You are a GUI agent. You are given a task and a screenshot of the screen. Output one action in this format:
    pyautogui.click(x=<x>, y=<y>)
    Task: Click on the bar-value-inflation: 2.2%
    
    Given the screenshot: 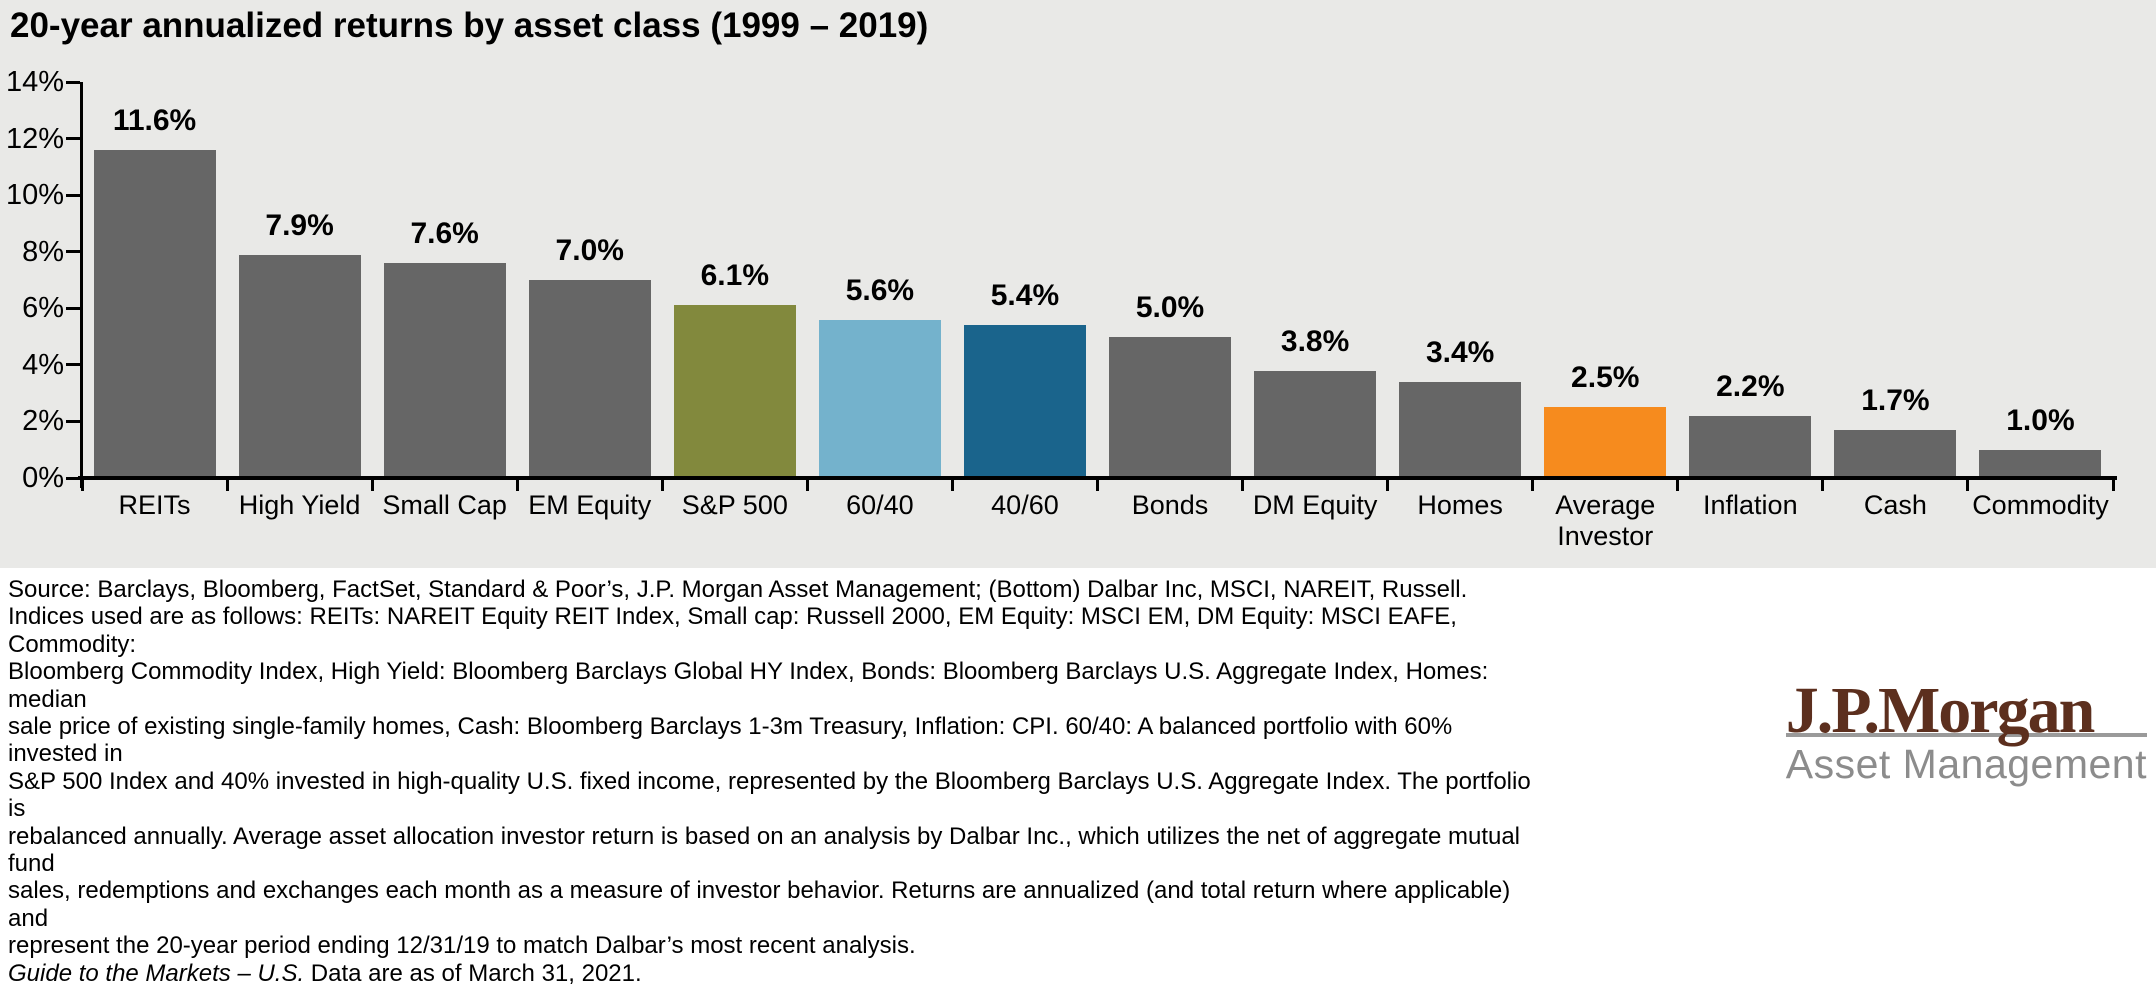 What is the action you would take?
    pyautogui.click(x=1750, y=386)
    